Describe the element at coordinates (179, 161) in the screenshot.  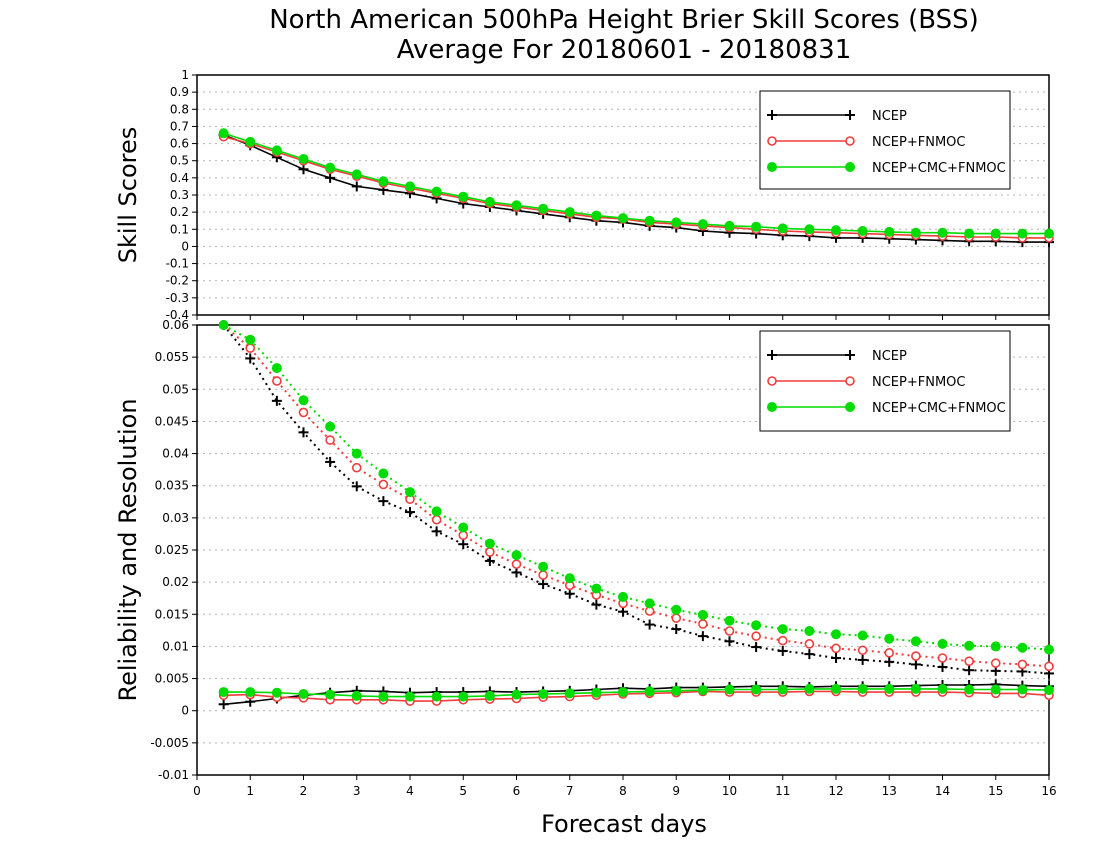
I see `y-tick-label-9: 0.5` at that location.